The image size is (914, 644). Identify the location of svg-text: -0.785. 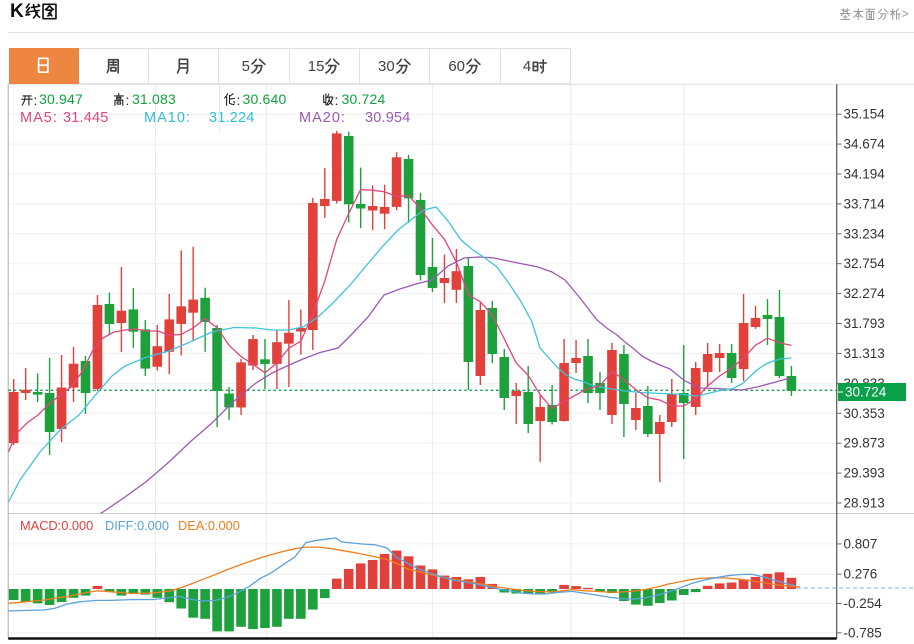
(863, 632).